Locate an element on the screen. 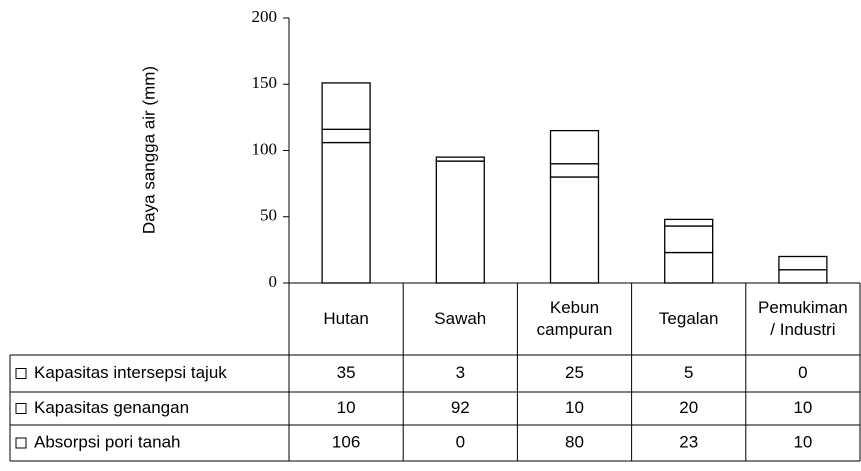 The width and height of the screenshot is (861, 471). y-tick-label: 50 is located at coordinates (268, 215).